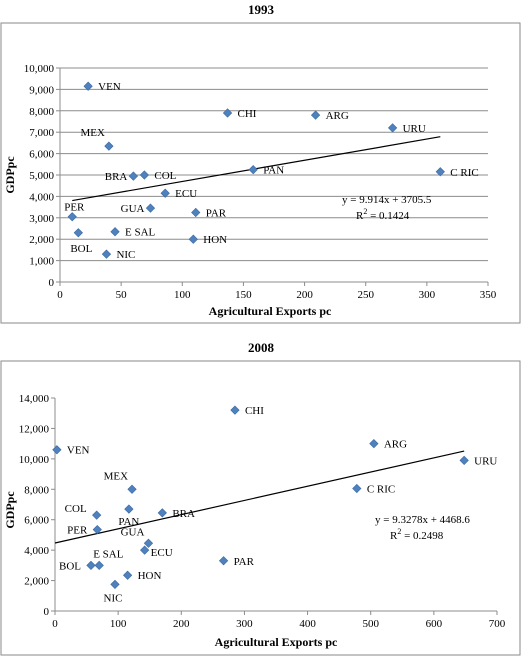 The image size is (522, 662). Describe the element at coordinates (34, 460) in the screenshot. I see `chart-2008-y-tick-label: 10,000` at that location.